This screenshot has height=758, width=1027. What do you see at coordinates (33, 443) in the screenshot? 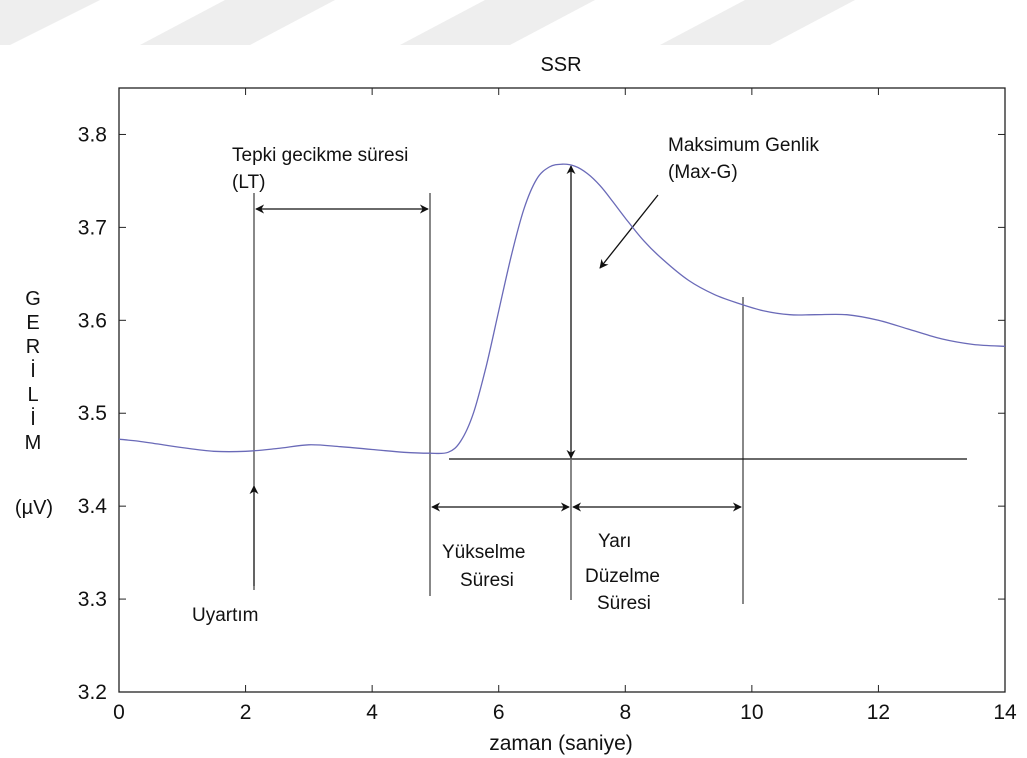
I see `y-axis-label-letter: M` at bounding box center [33, 443].